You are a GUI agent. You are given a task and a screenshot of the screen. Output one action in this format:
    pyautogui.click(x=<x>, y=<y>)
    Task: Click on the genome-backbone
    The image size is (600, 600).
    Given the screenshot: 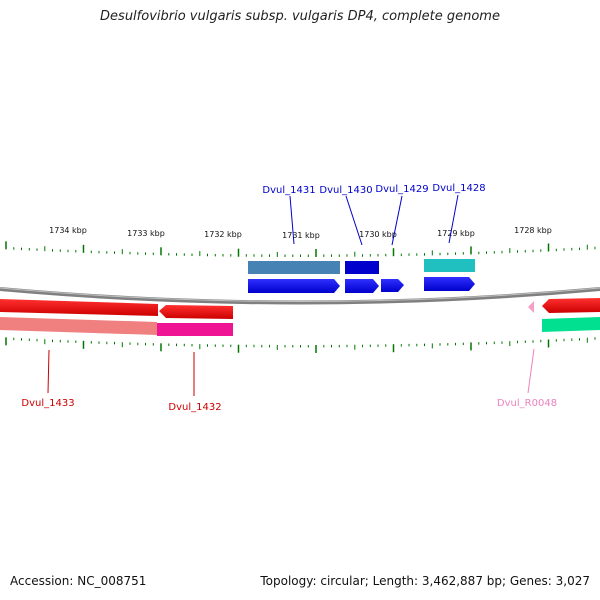 What is the action you would take?
    pyautogui.click(x=300, y=296)
    